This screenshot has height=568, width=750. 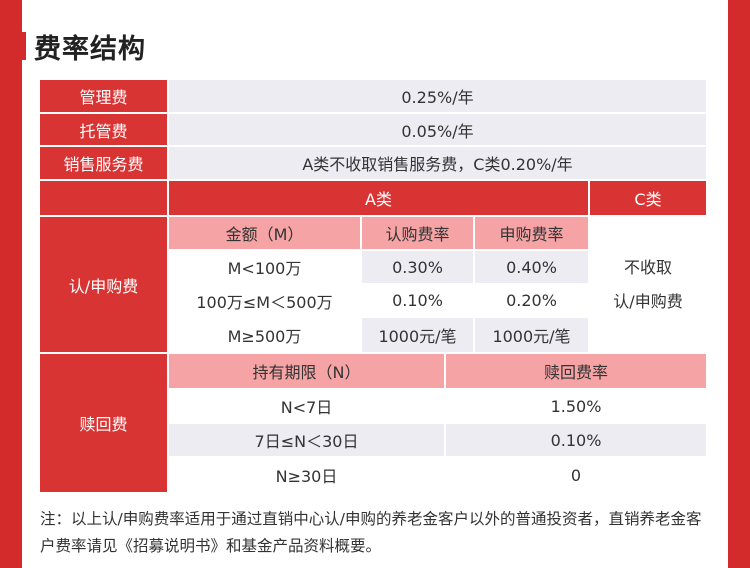 What do you see at coordinates (264, 300) in the screenshot?
I see `sub-amount-cell: 100万≤M＜500万` at bounding box center [264, 300].